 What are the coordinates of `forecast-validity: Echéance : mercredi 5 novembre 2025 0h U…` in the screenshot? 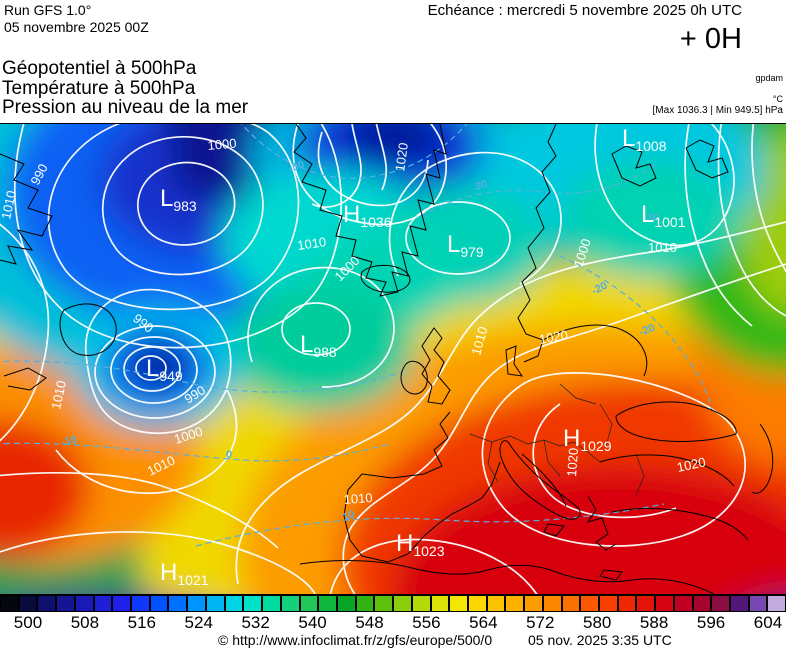 It's located at (585, 29).